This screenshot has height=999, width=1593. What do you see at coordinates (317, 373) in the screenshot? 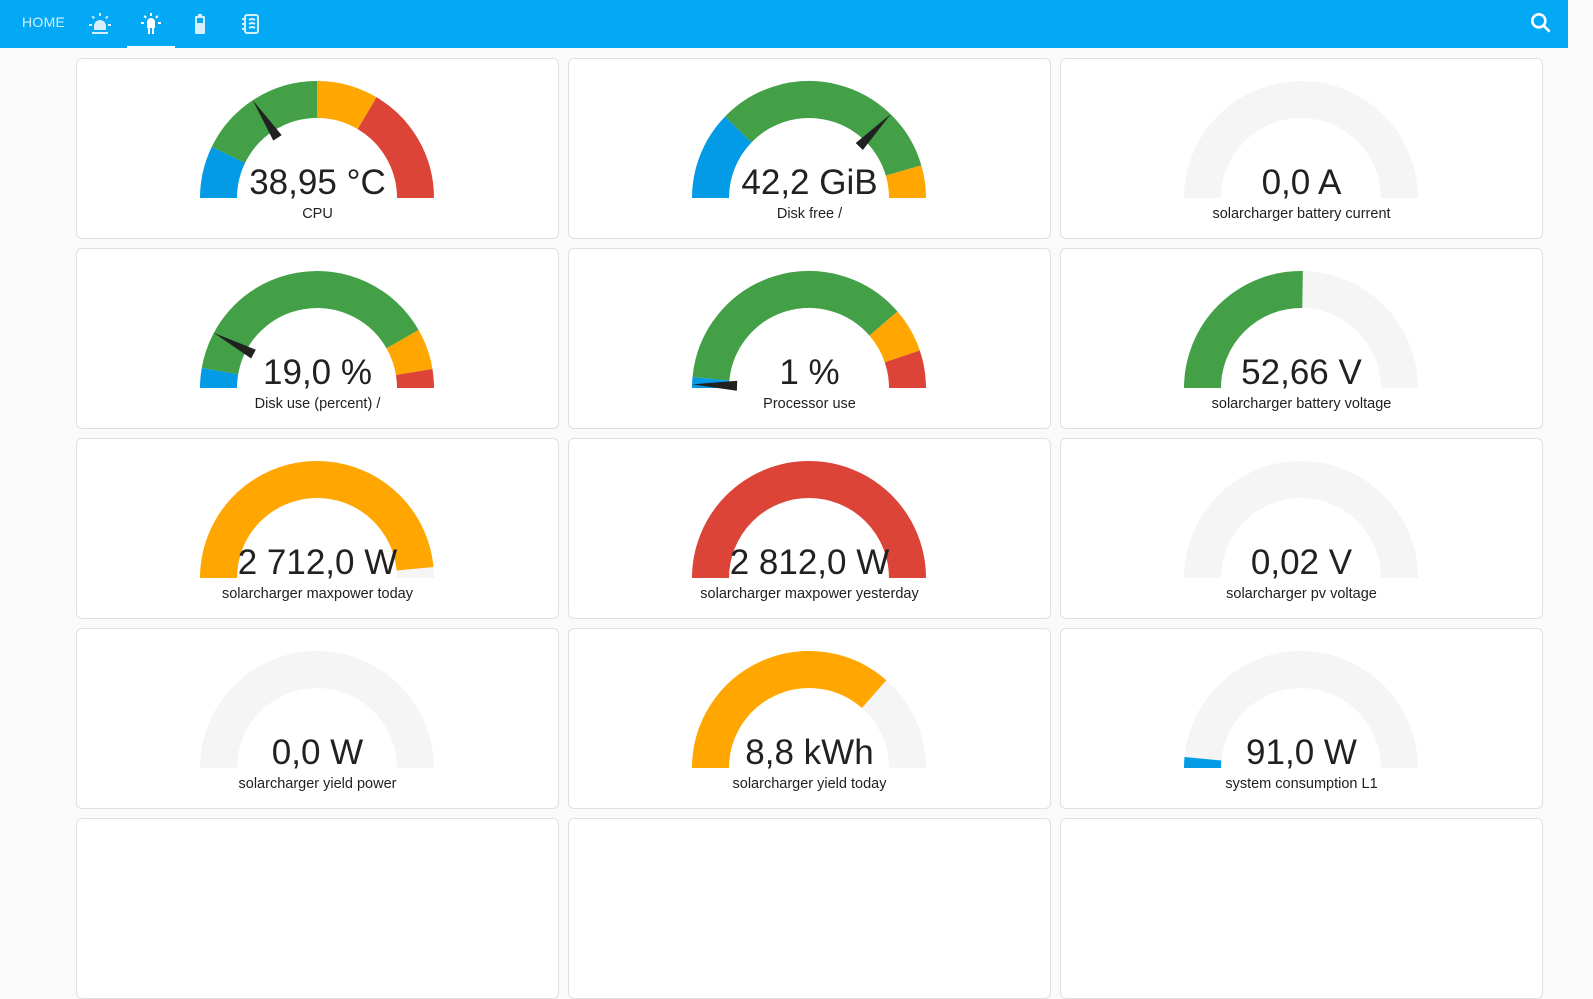
I see `gauge-value: 19,0 %` at bounding box center [317, 373].